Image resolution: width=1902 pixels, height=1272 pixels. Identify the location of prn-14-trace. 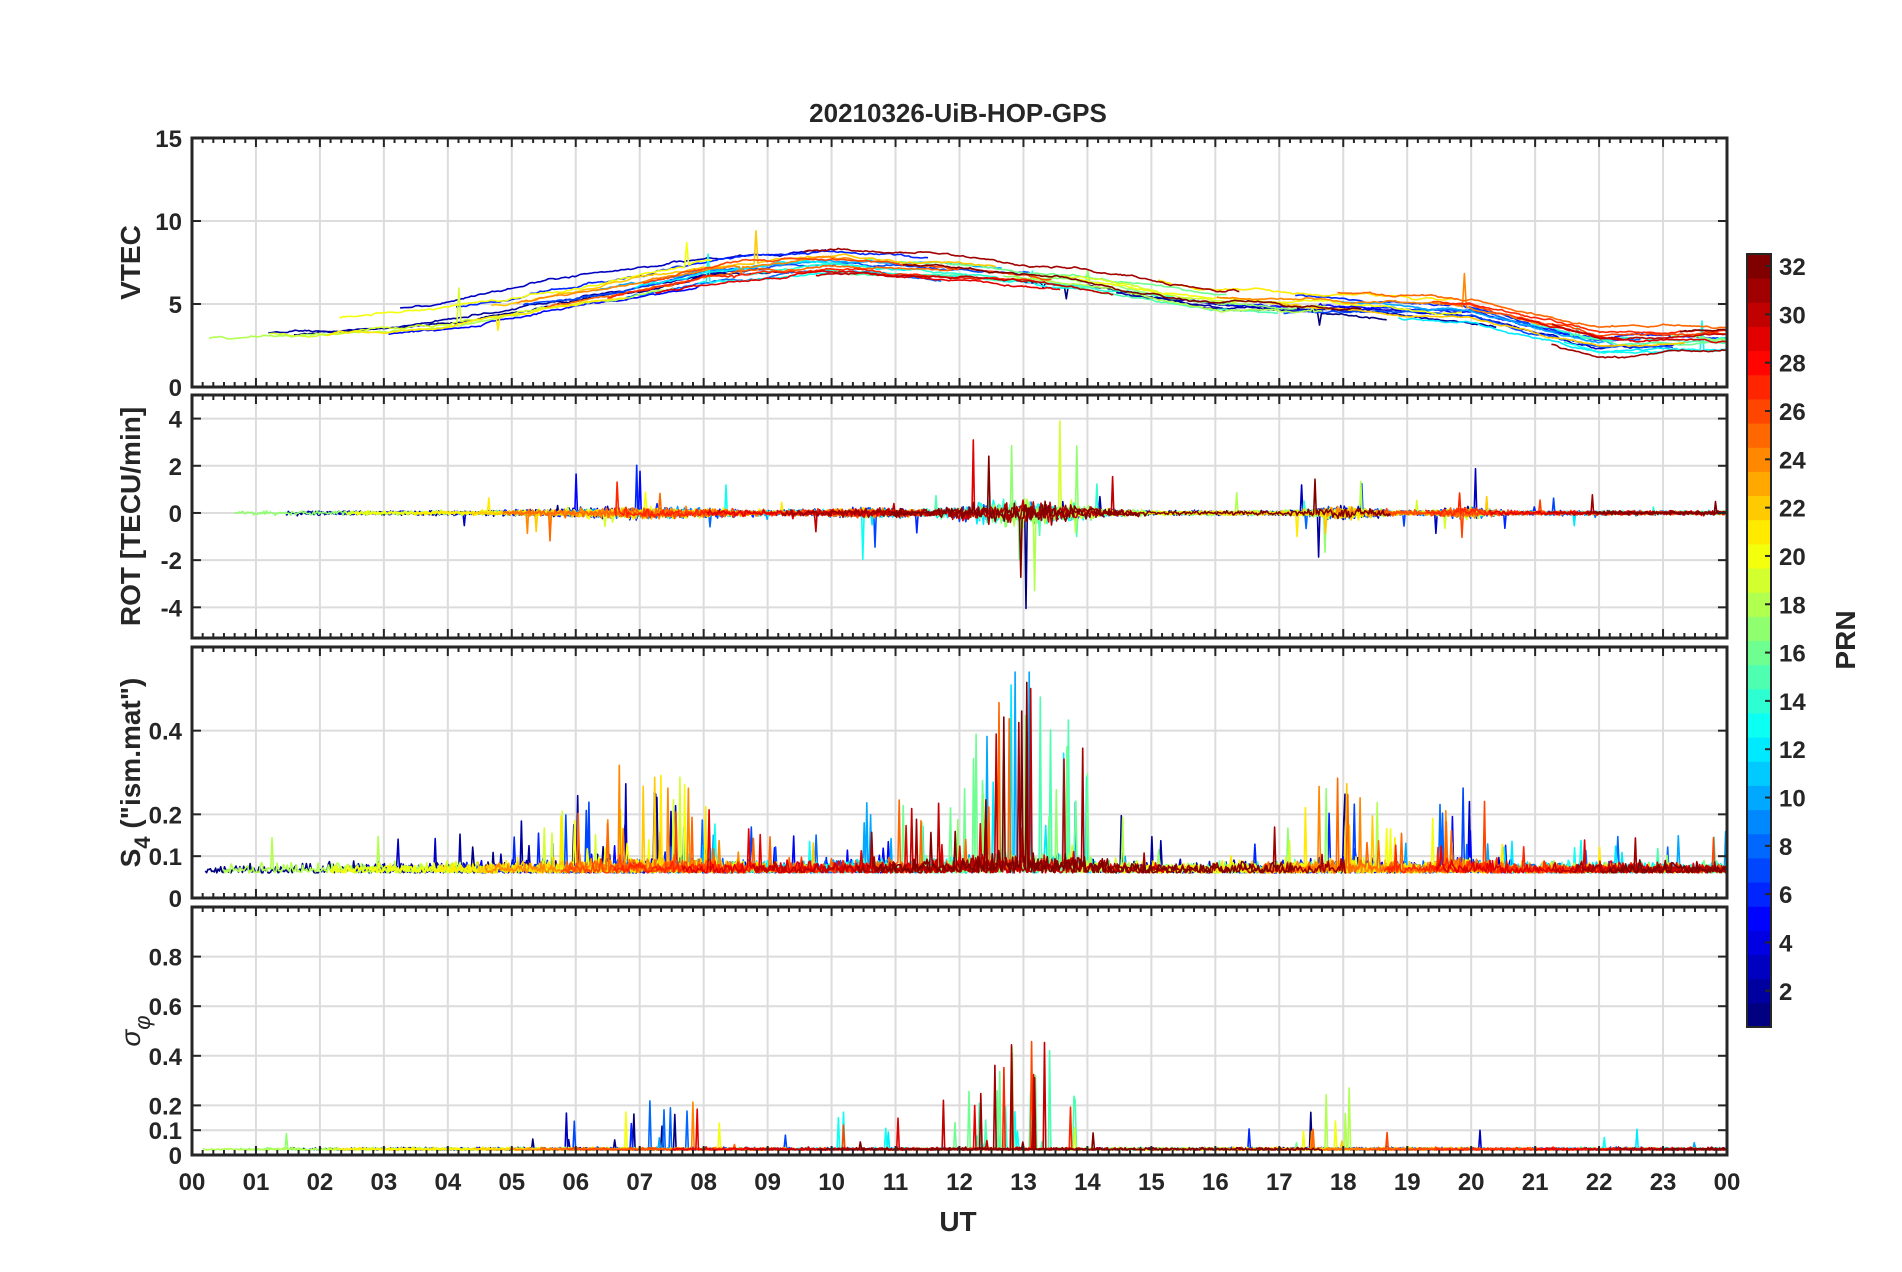
(959, 280).